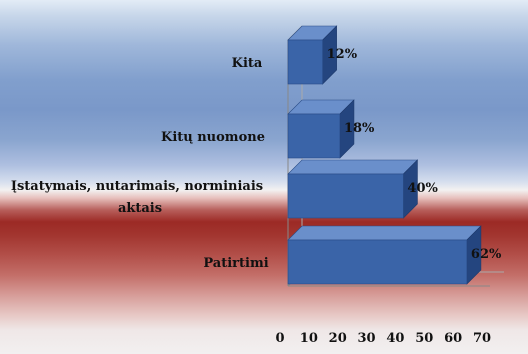 This screenshot has height=354, width=528. Describe the element at coordinates (482, 338) in the screenshot. I see `x-tick-label: 70` at that location.